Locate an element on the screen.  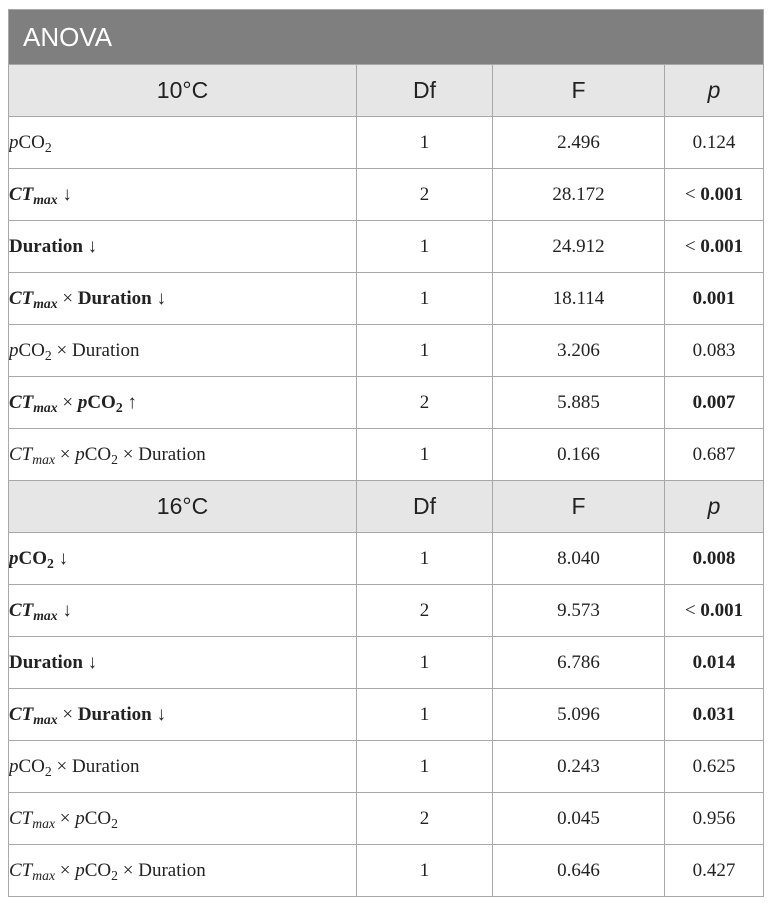
table-row: pCO2 × Duration 1 0.243 0.625 is located at coordinates (386, 766).